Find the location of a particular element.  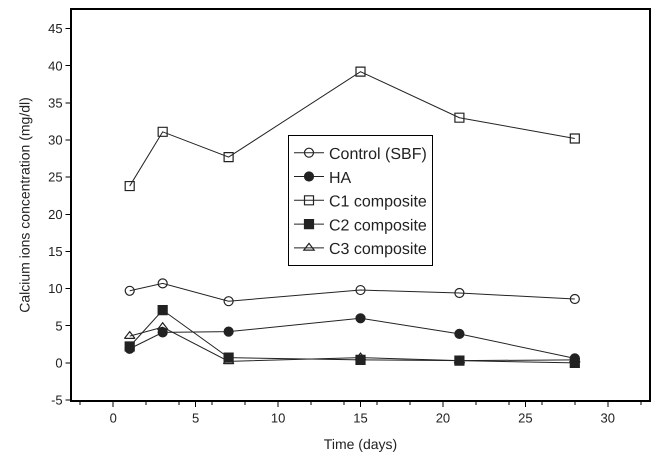

legend-label: HA is located at coordinates (340, 178).